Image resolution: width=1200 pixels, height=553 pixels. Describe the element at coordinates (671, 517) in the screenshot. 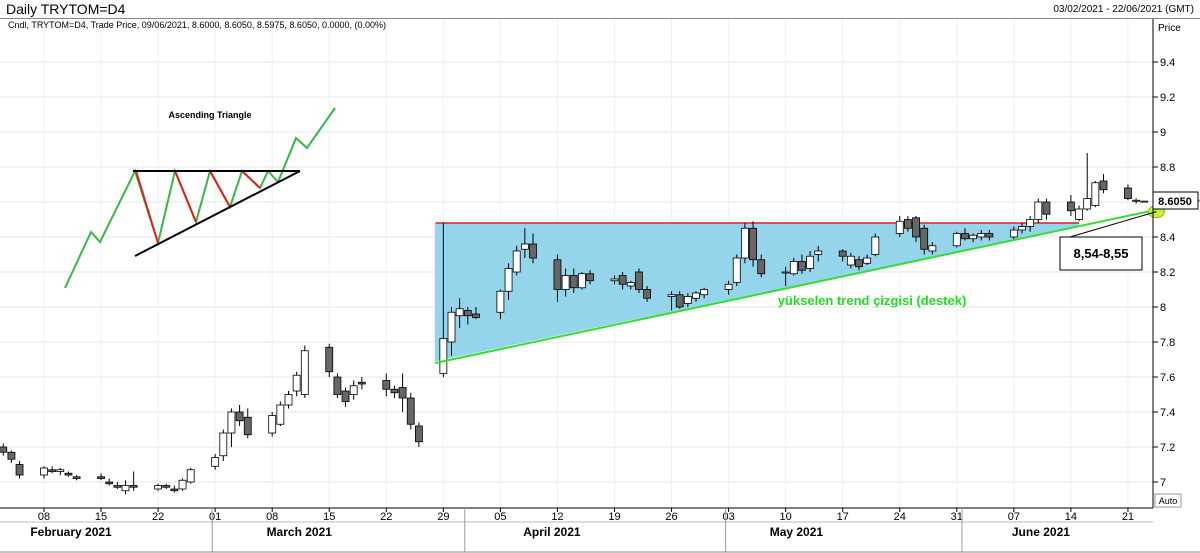

I see `x-tick-label: 26` at that location.